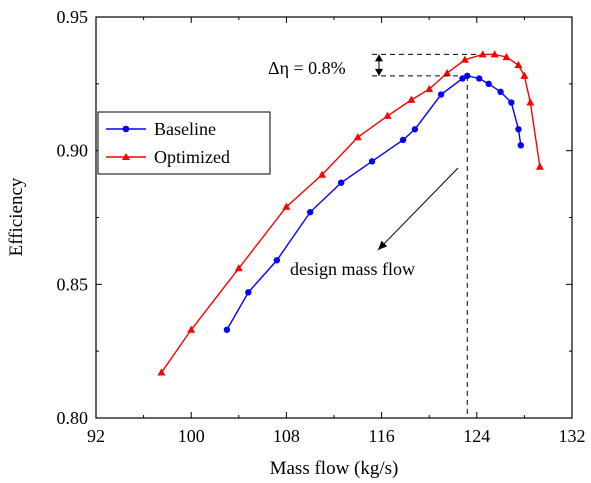  Describe the element at coordinates (126, 156) in the screenshot. I see `legend-optimized-marker` at that location.